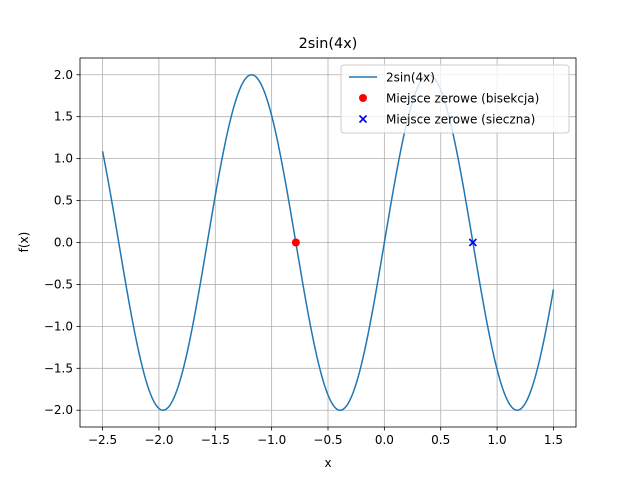  Describe the element at coordinates (472, 242) in the screenshot. I see `secant-root-point` at that location.